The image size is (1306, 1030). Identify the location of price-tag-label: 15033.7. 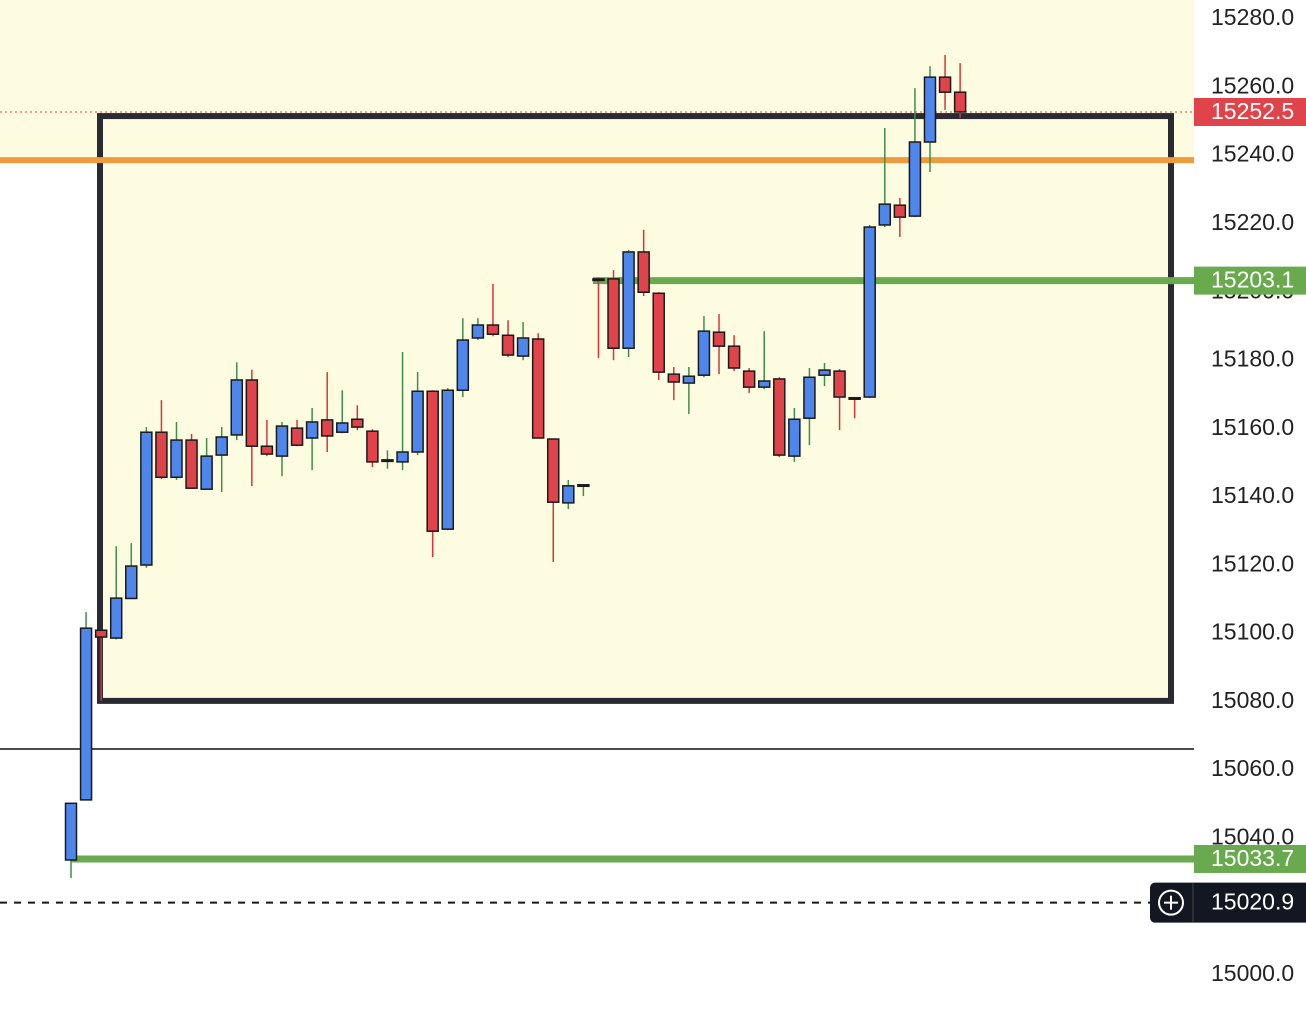
(1252, 858).